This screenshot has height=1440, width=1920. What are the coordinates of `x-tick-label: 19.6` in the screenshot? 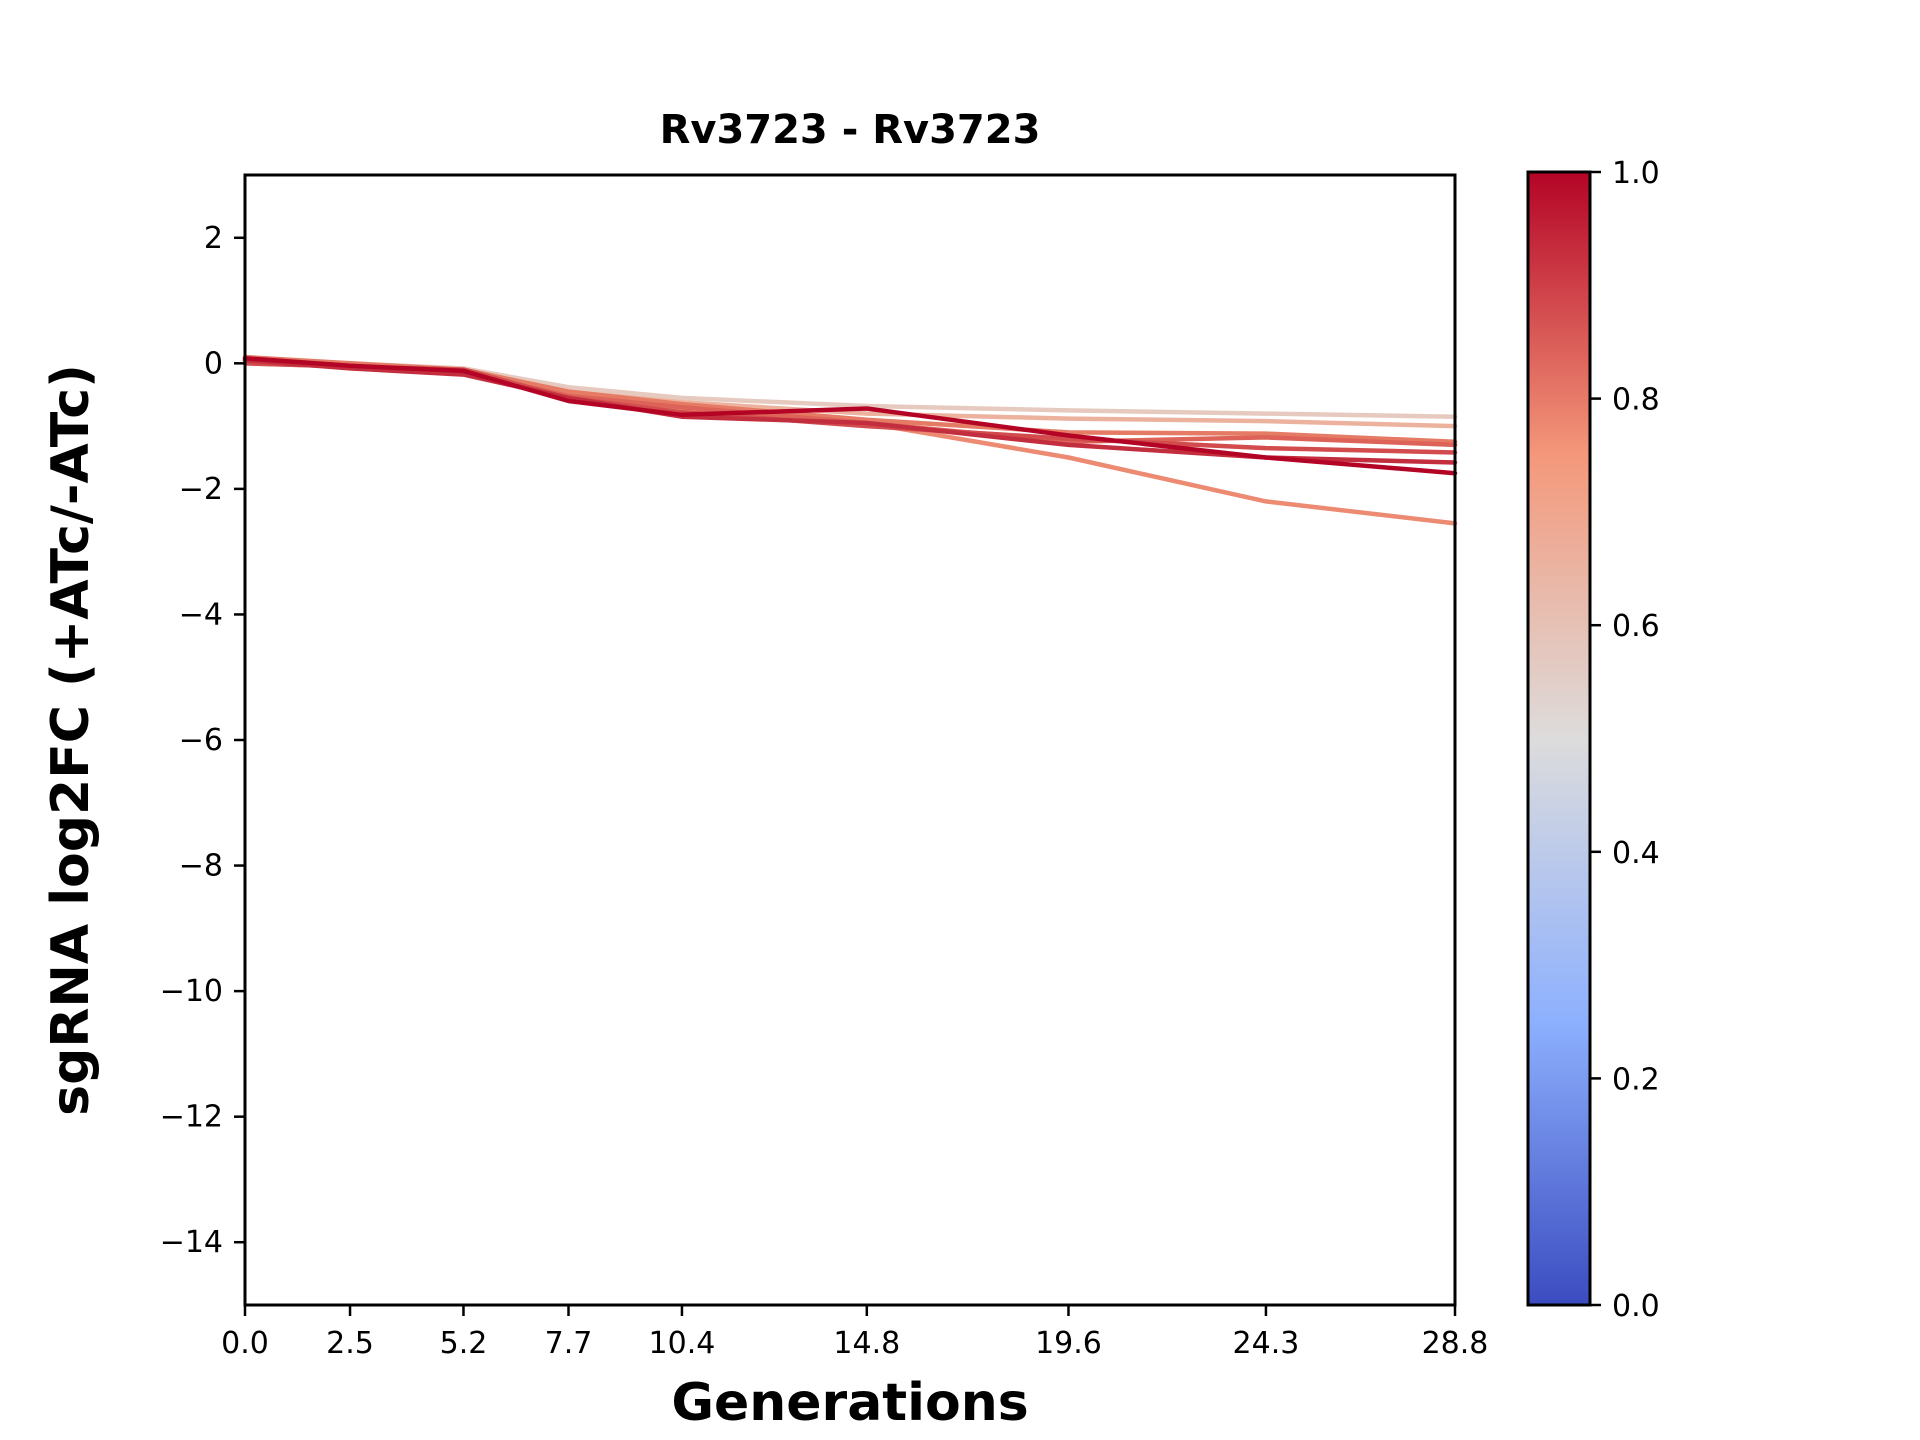 It's located at (1068, 1343).